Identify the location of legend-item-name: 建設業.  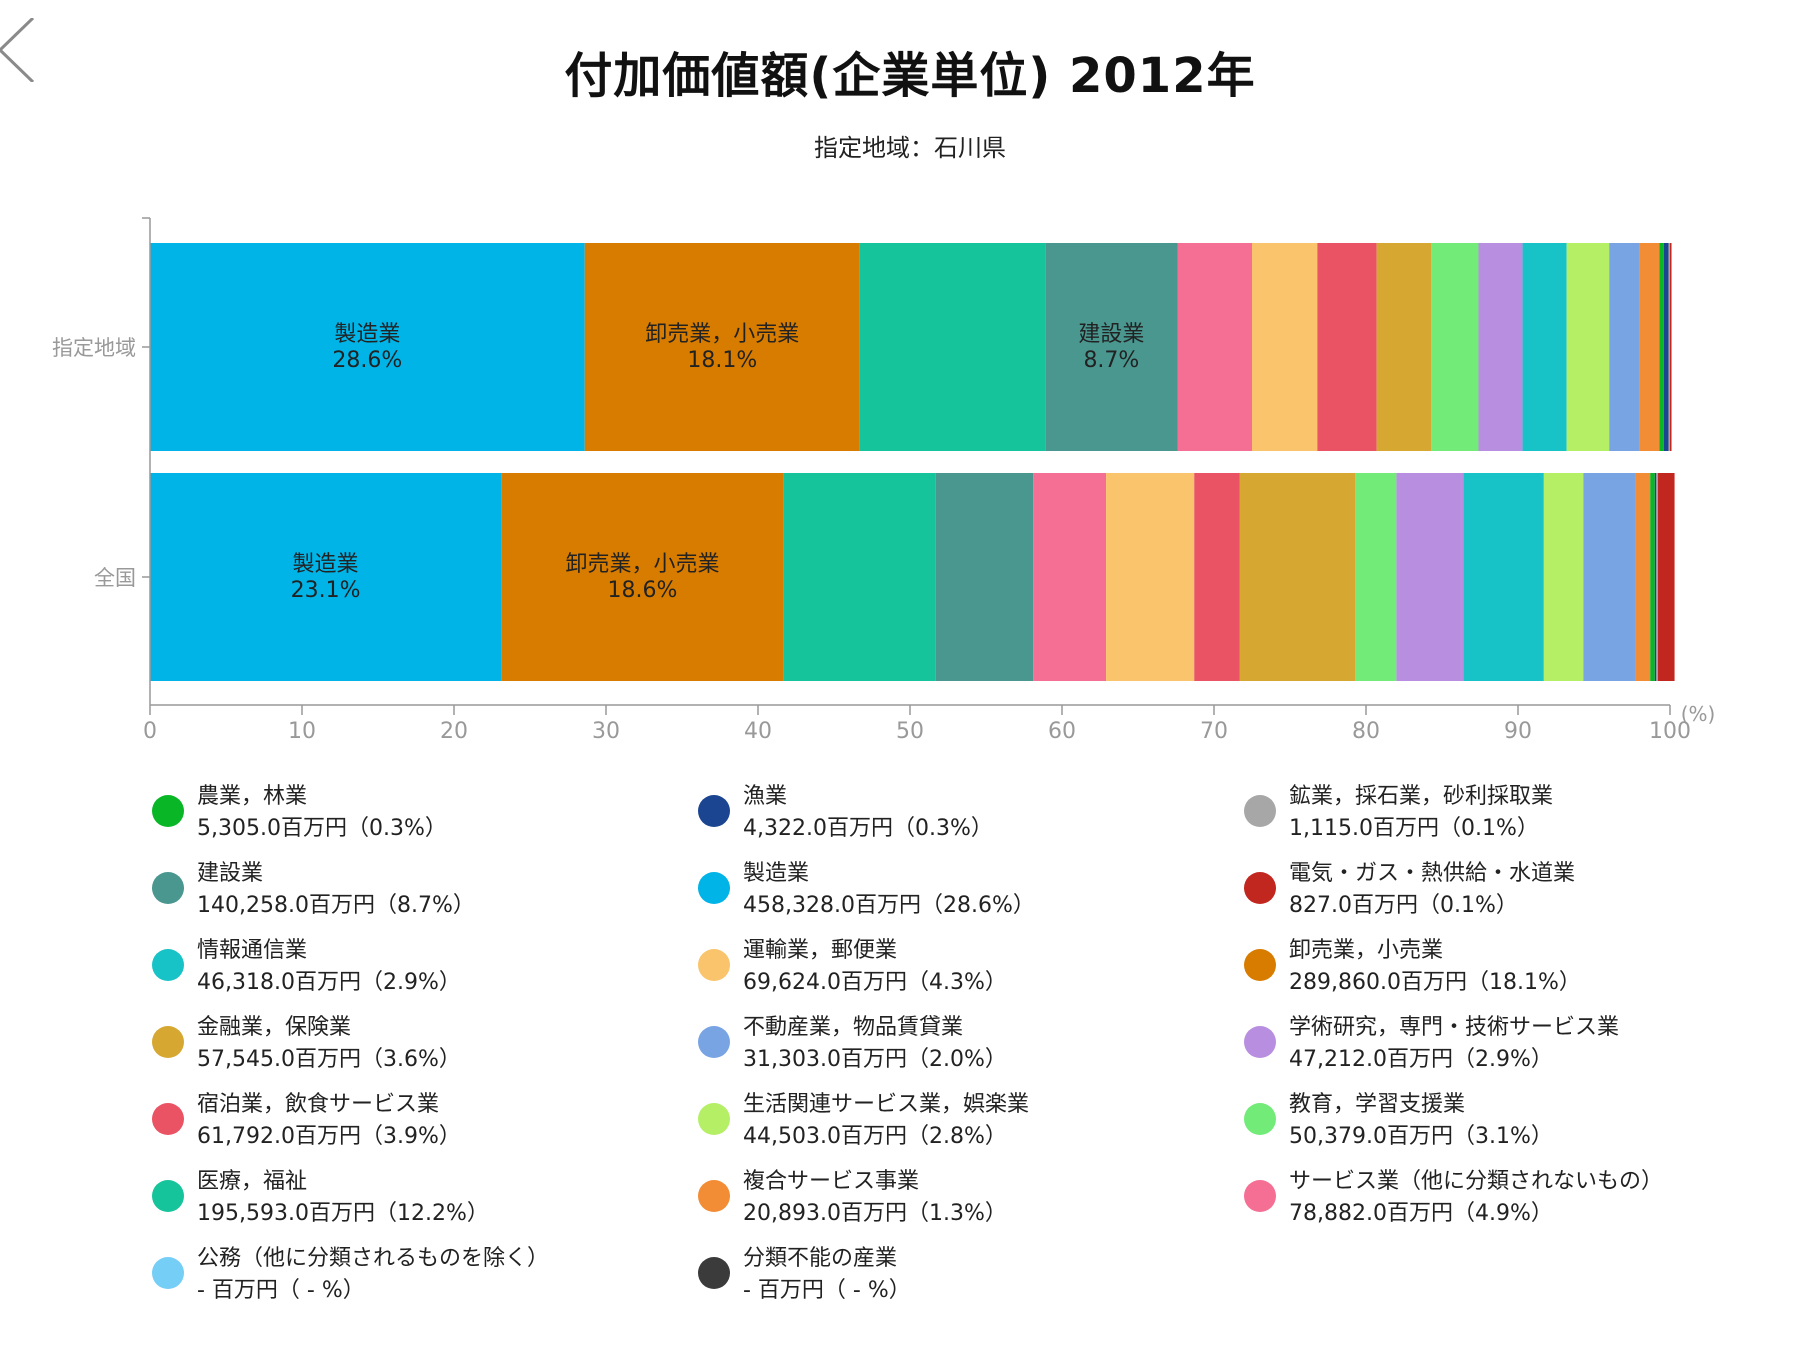
(230, 873).